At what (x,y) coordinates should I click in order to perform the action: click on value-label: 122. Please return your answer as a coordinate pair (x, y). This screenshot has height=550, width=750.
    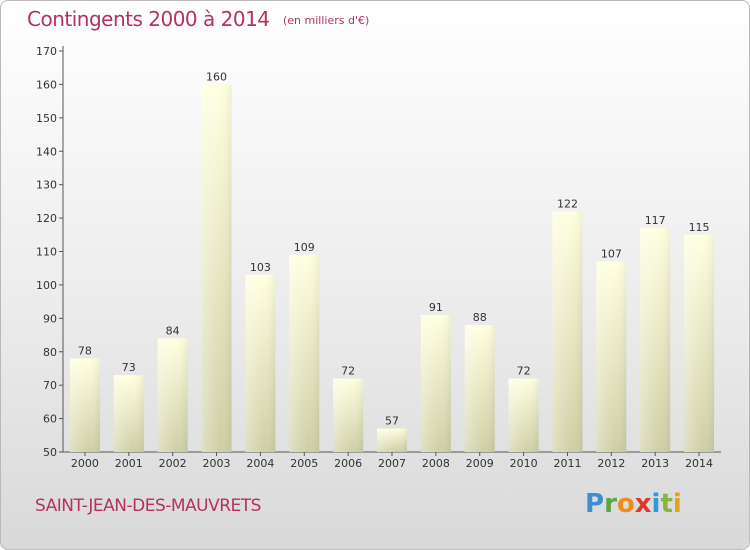
    Looking at the image, I should click on (567, 203).